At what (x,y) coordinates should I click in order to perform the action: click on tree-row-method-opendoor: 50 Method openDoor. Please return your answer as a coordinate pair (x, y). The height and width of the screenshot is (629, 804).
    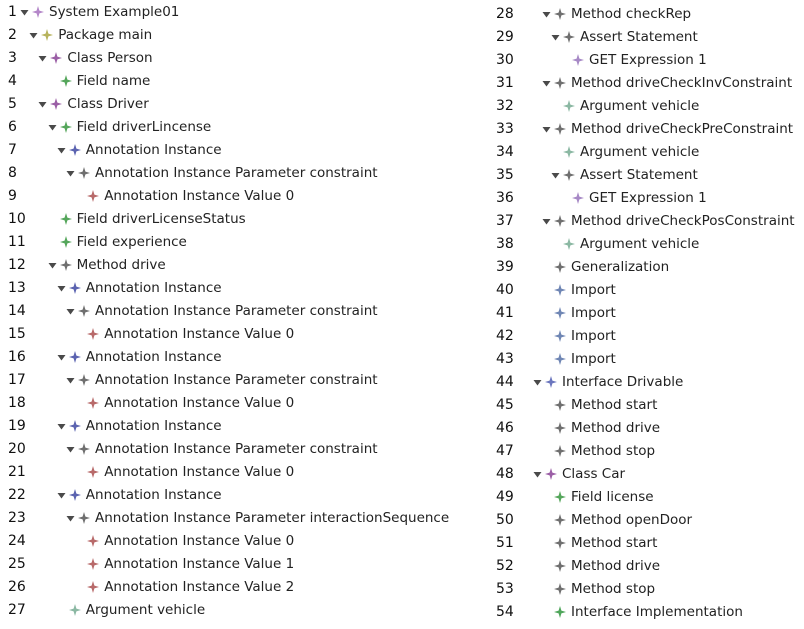
    Looking at the image, I should click on (648, 520).